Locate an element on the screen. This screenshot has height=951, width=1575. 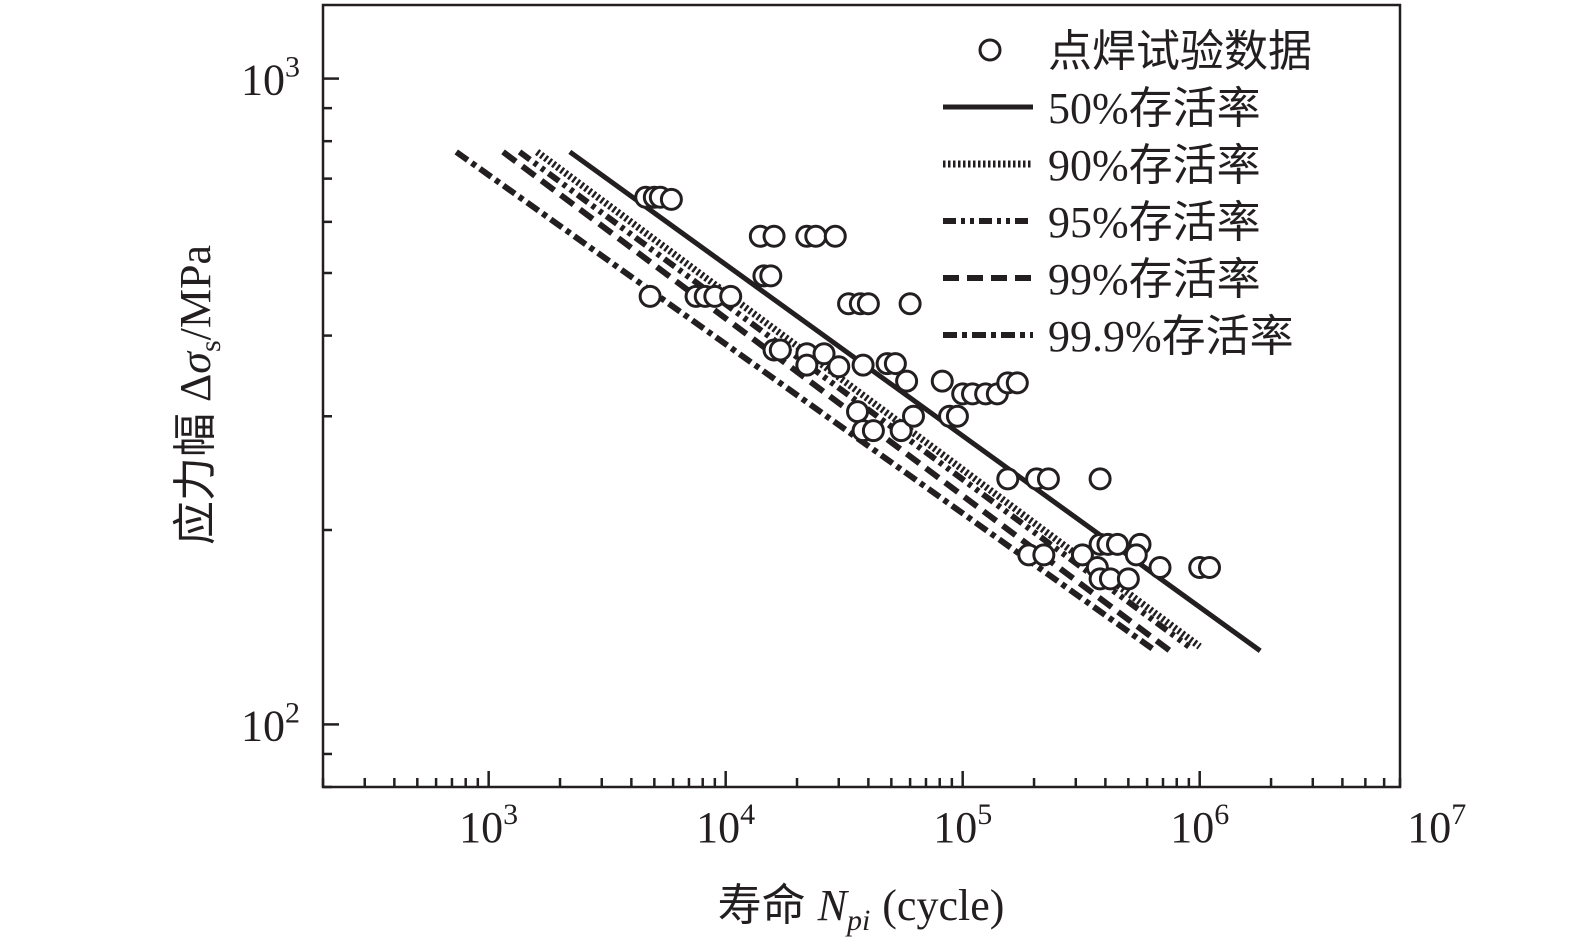
x-tick-label: 10⁴ is located at coordinates (725, 825).